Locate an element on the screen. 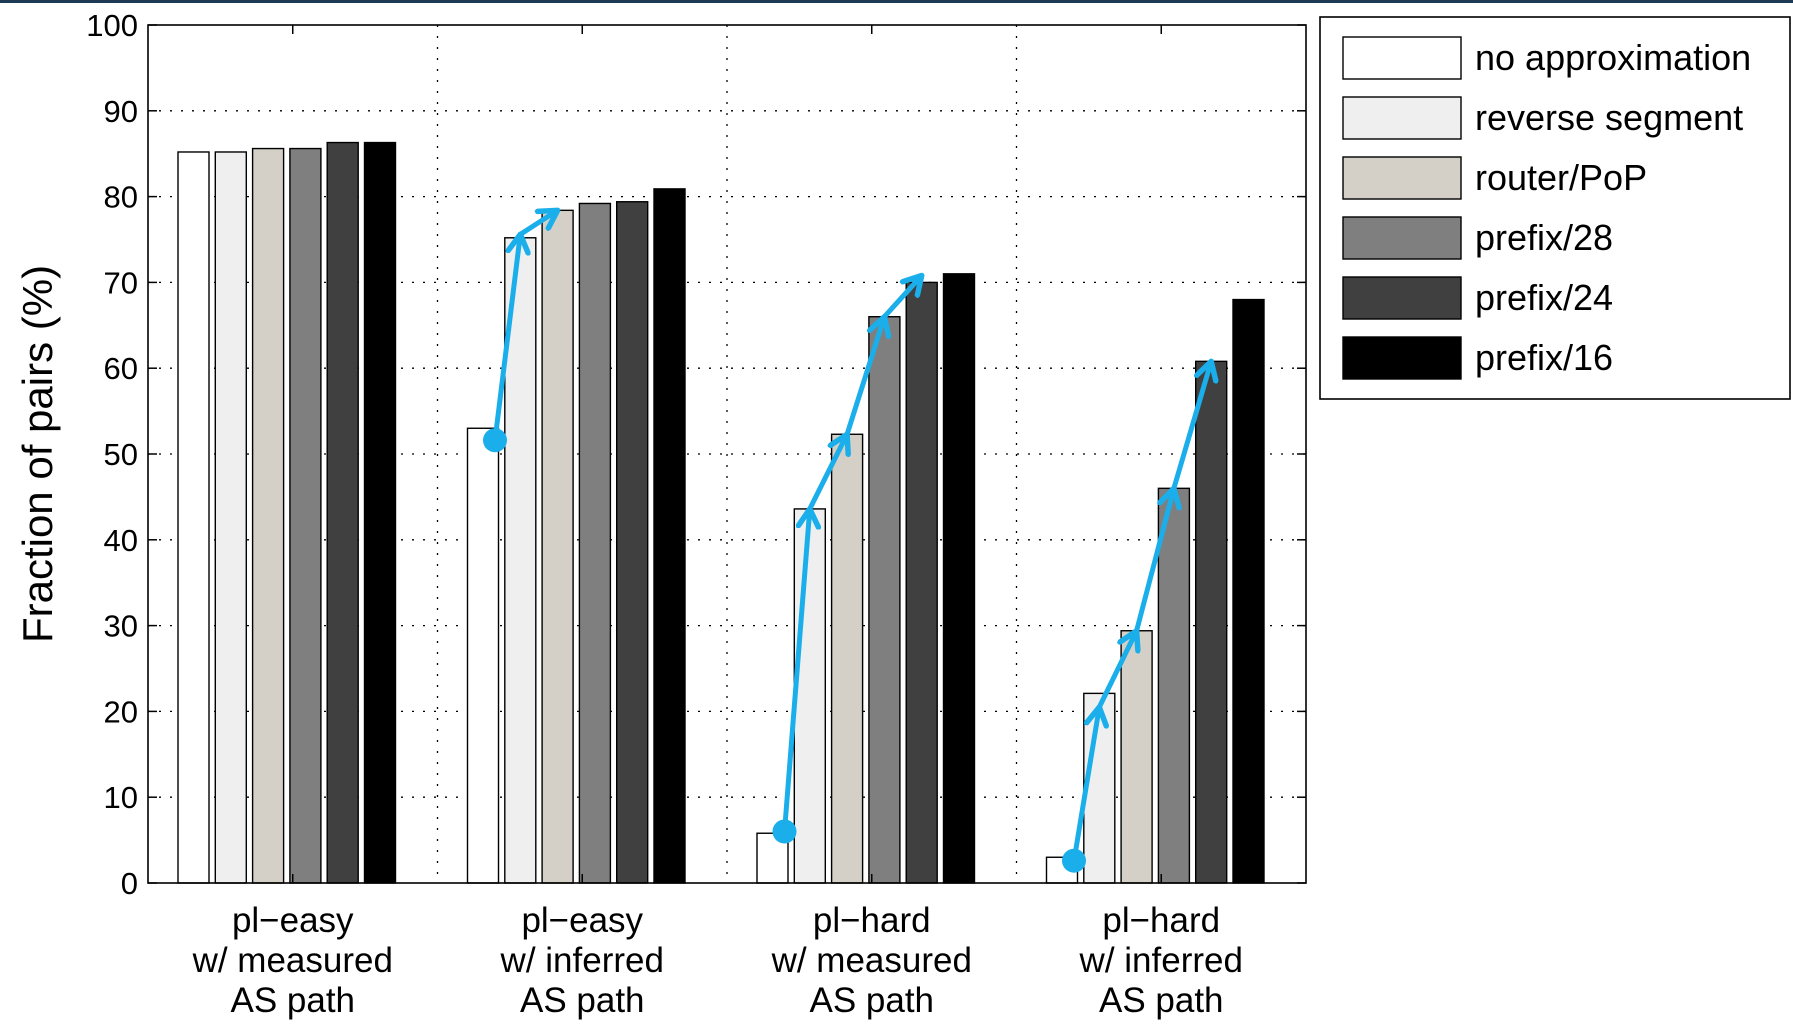  y-tick-label: 90 is located at coordinates (121, 111).